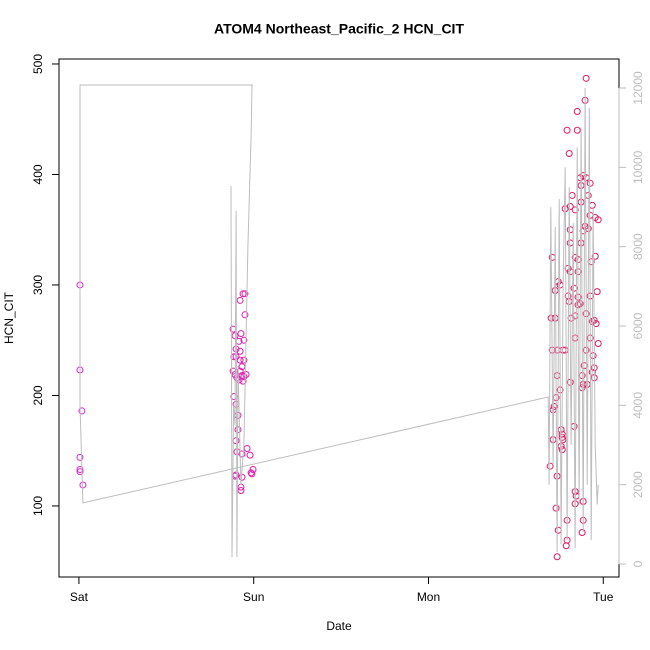  What do you see at coordinates (638, 484) in the screenshot?
I see `y2-tick-label: 2000` at bounding box center [638, 484].